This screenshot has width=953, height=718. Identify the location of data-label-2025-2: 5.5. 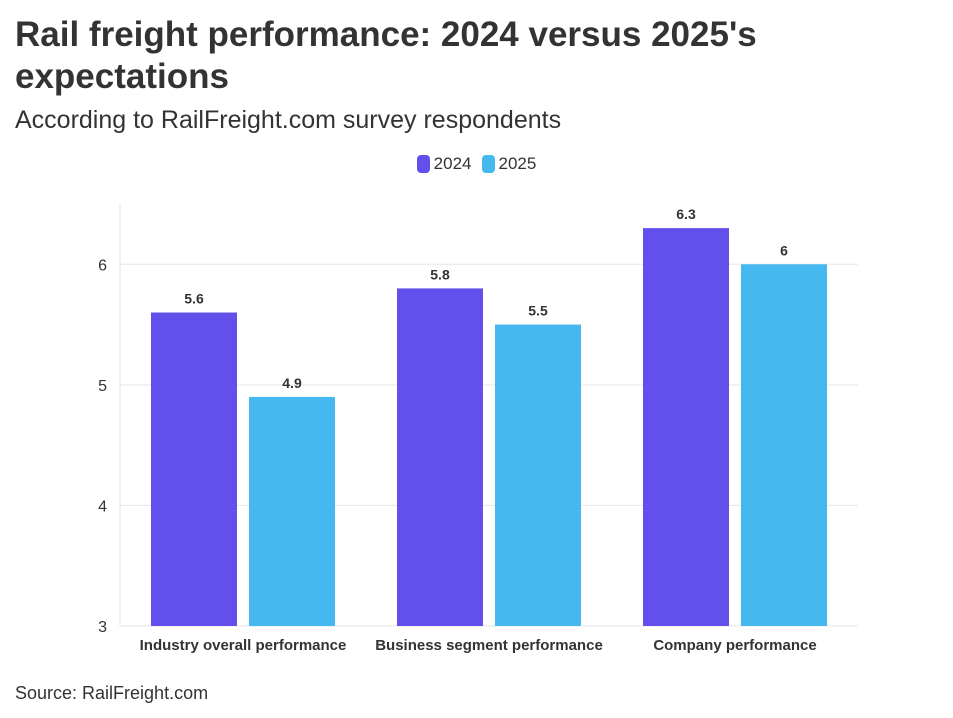
(538, 311).